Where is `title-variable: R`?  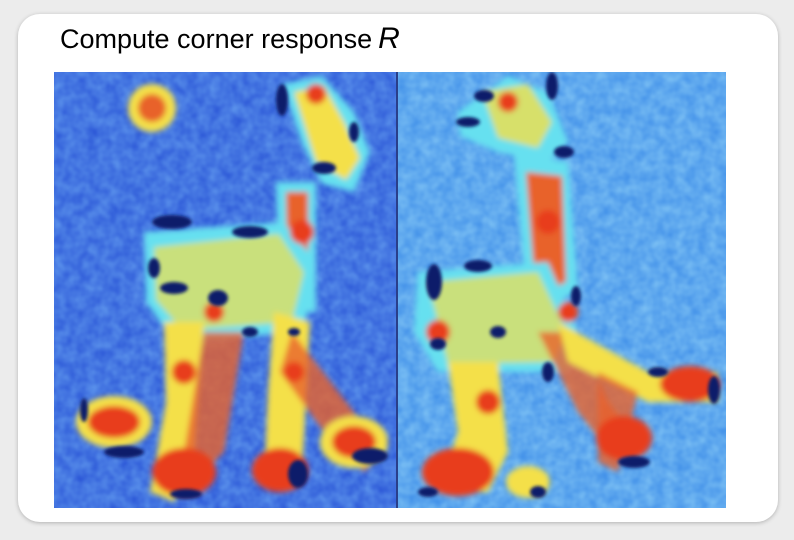 title-variable: R is located at coordinates (389, 38).